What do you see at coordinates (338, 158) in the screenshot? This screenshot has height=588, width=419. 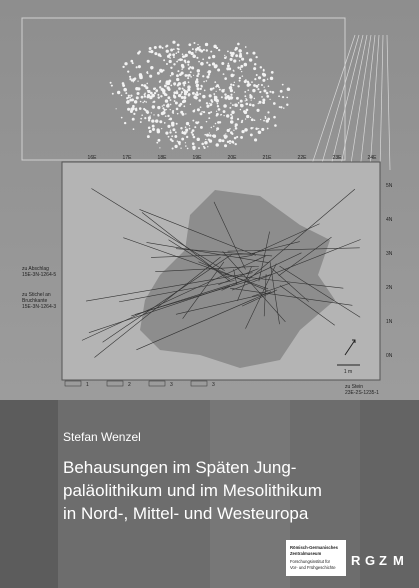 I see `x-label: 23E` at bounding box center [338, 158].